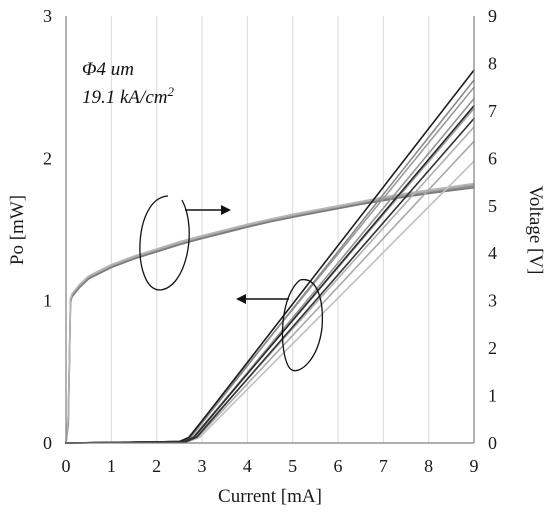  What do you see at coordinates (338, 466) in the screenshot?
I see `x-tick-label: 6` at bounding box center [338, 466].